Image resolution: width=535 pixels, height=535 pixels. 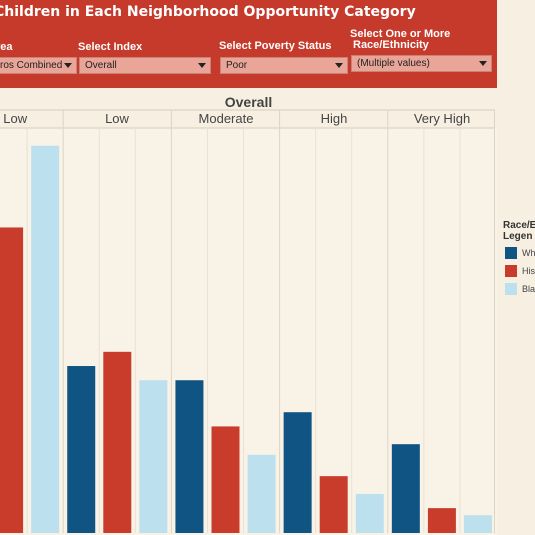 I want to click on bar-black-very-high, so click(x=477, y=524).